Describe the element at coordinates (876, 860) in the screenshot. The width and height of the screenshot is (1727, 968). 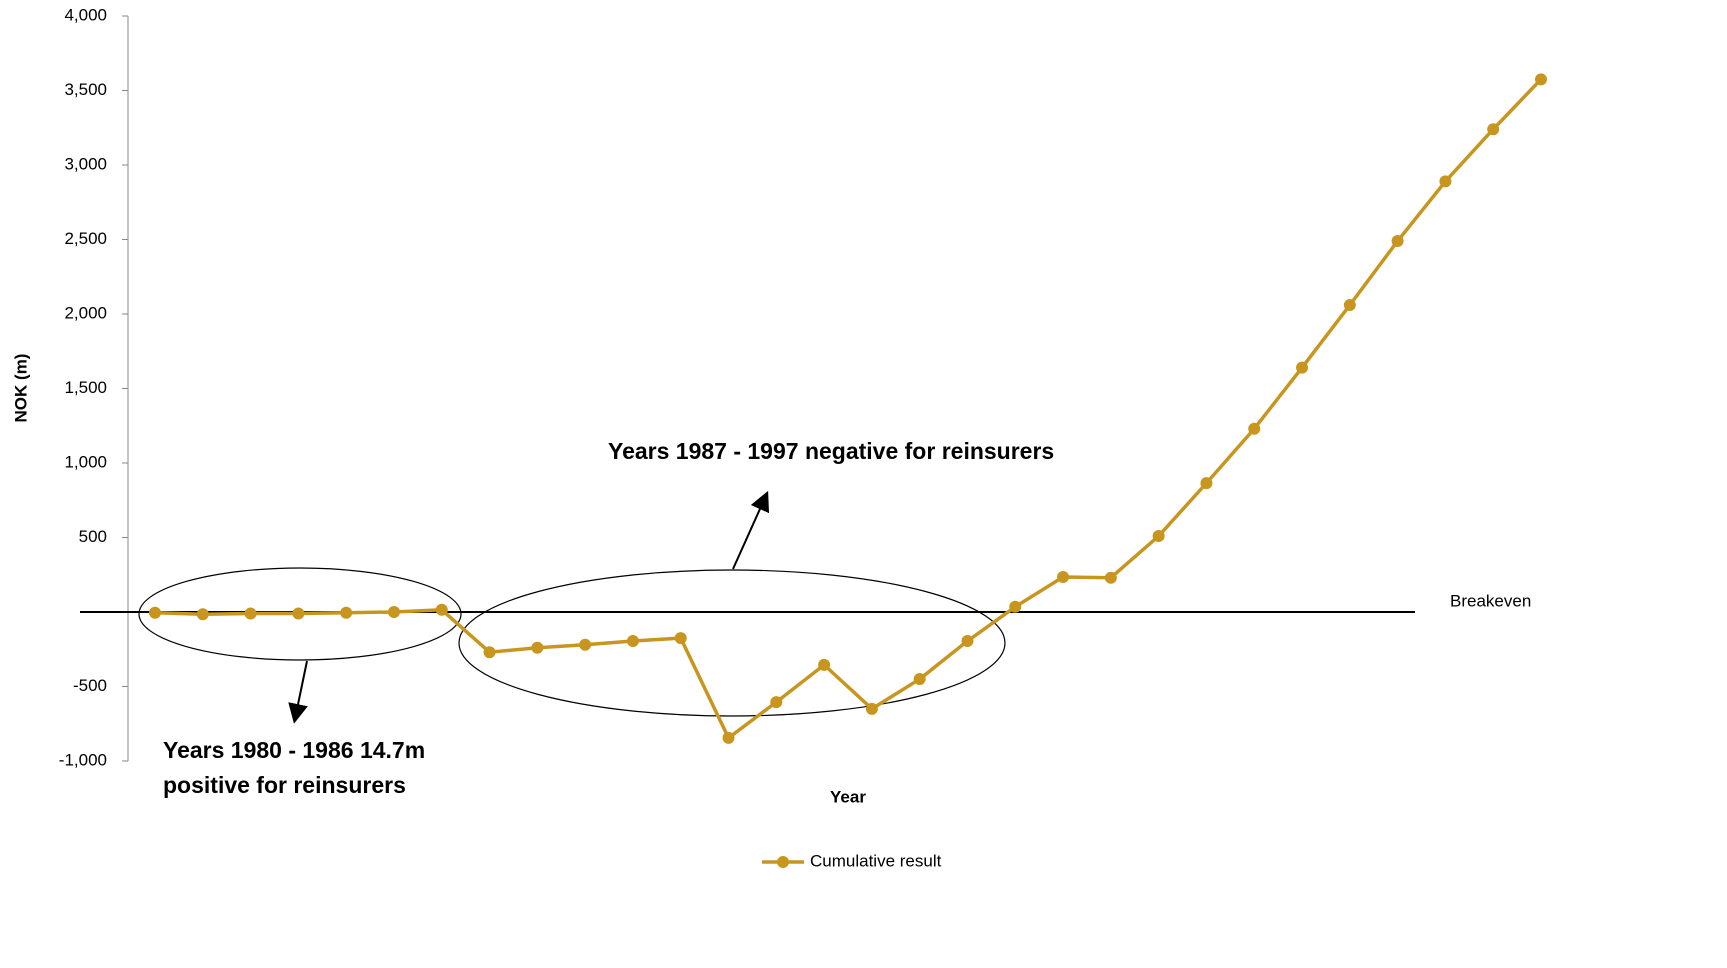
I see `legend-label: Cumulative result` at that location.